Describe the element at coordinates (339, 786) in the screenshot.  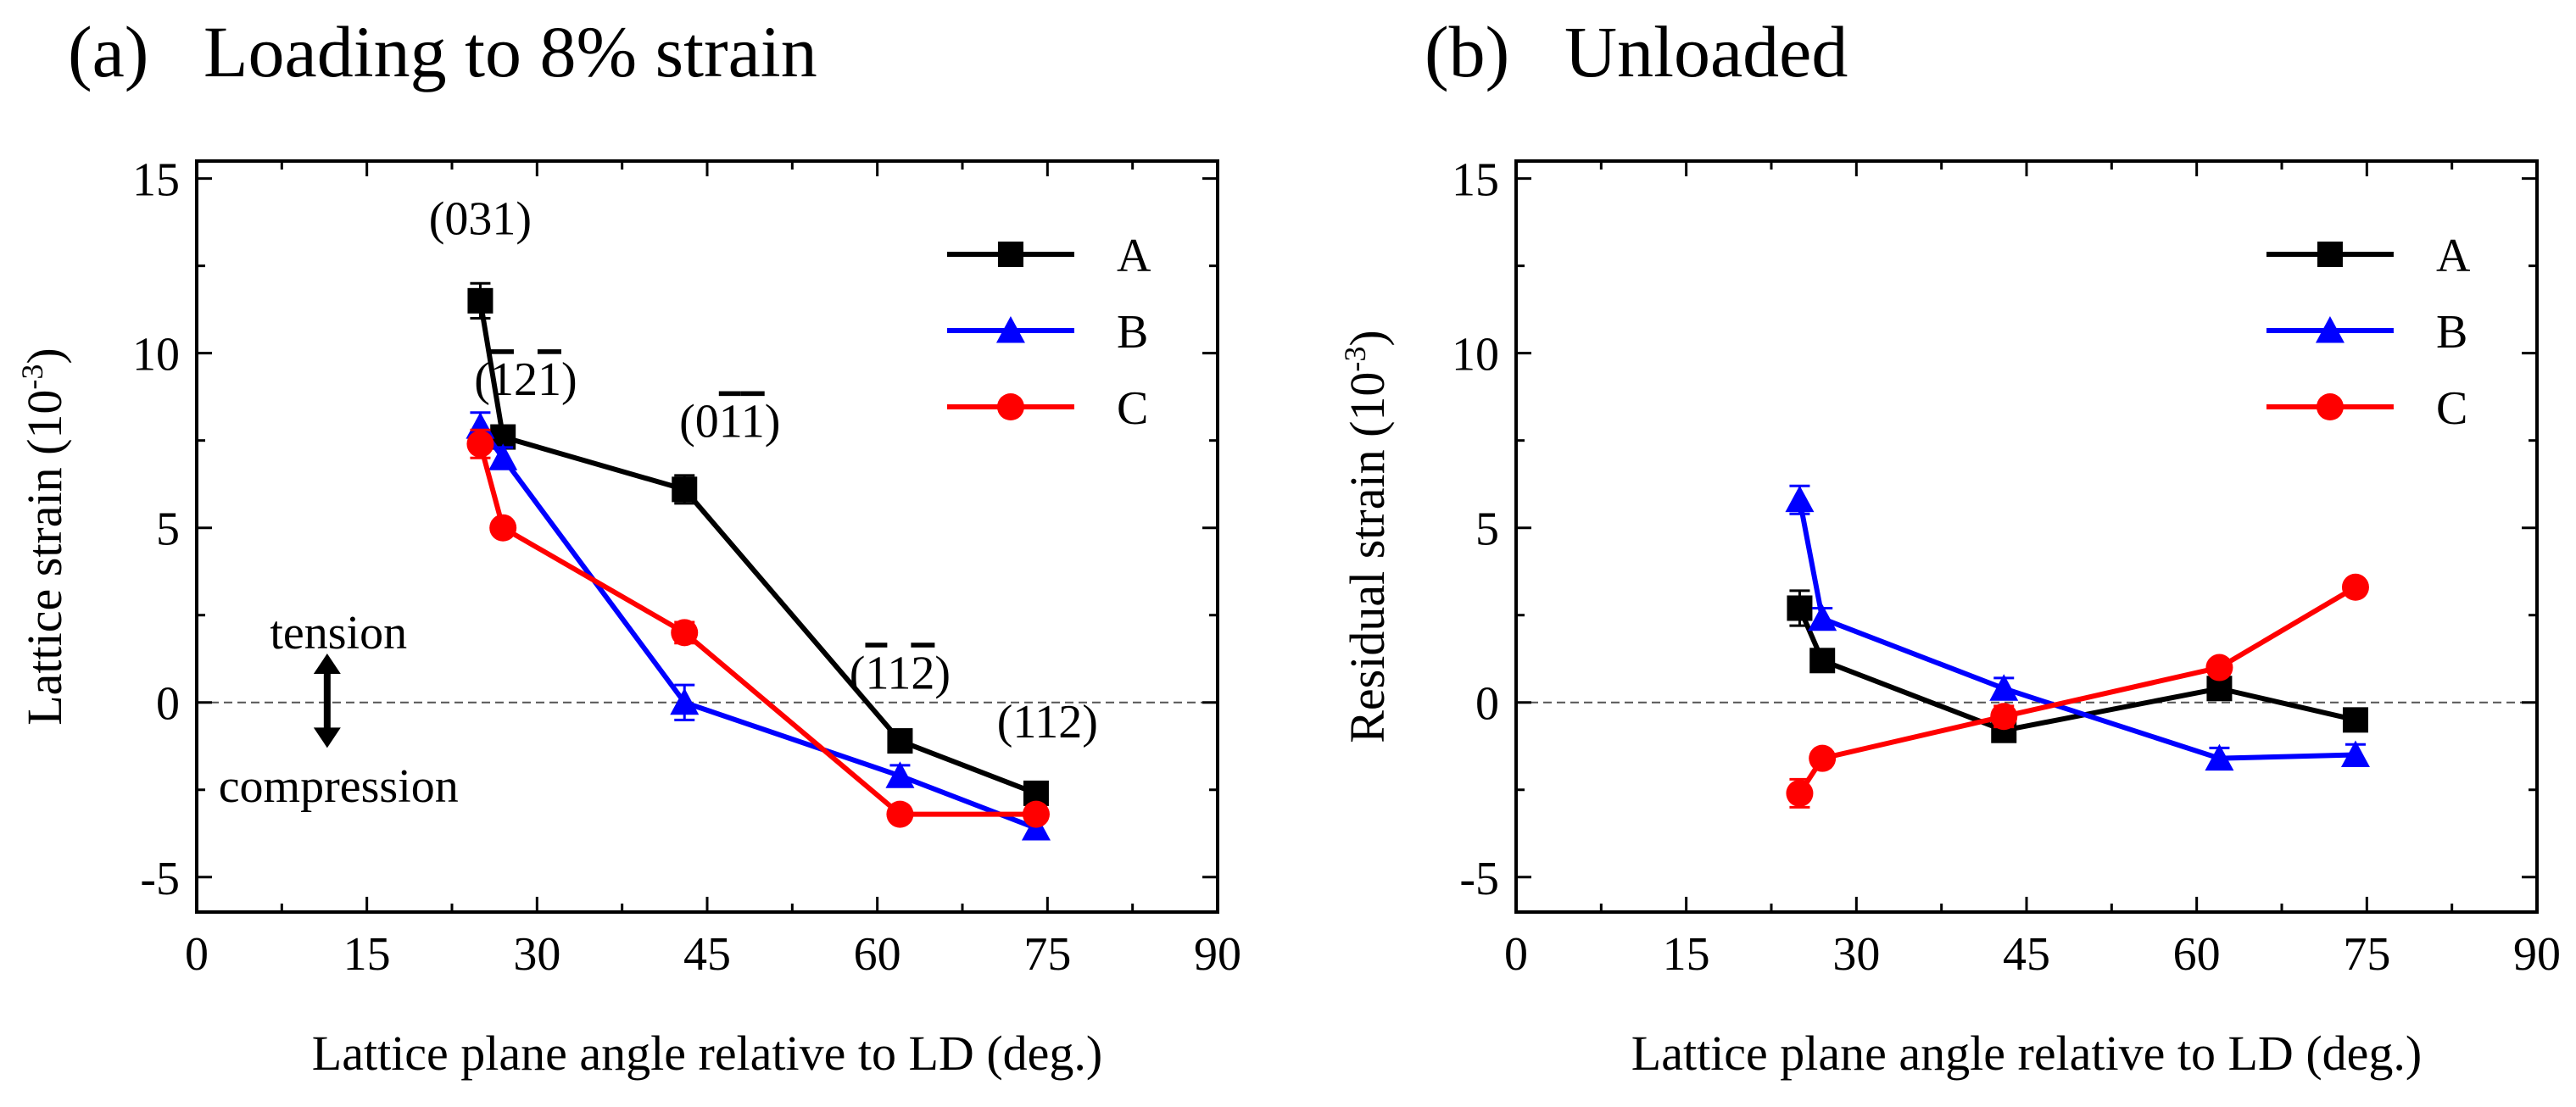
I see `compression-label: compression` at that location.